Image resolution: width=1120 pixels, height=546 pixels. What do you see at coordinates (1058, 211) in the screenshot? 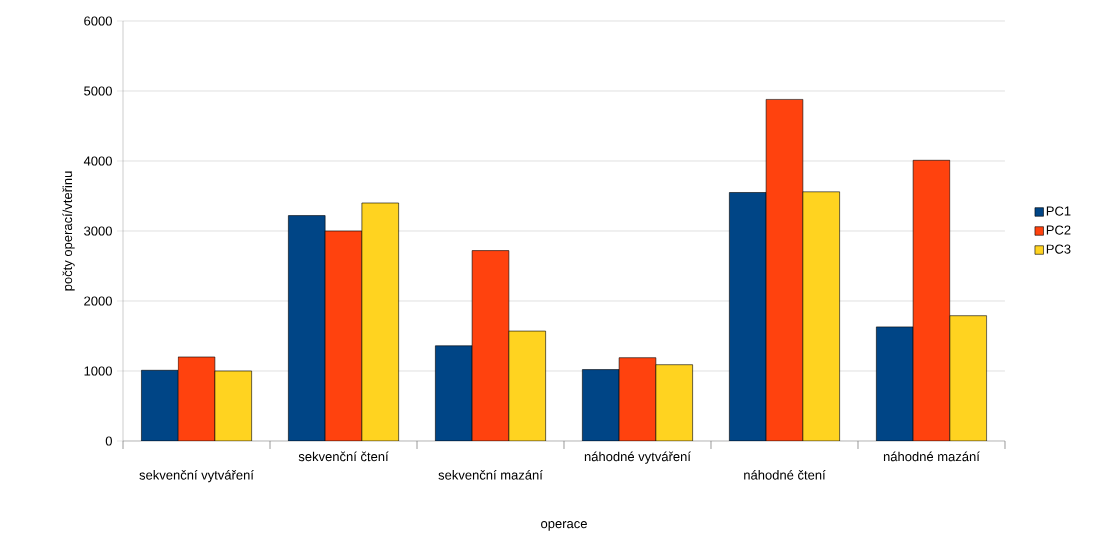
I see `legend-label: PC1` at bounding box center [1058, 211].